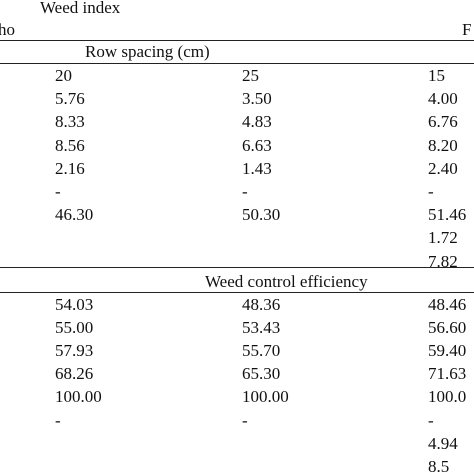 The width and height of the screenshot is (474, 474). Describe the element at coordinates (447, 328) in the screenshot. I see `table-cell: 56.60` at that location.